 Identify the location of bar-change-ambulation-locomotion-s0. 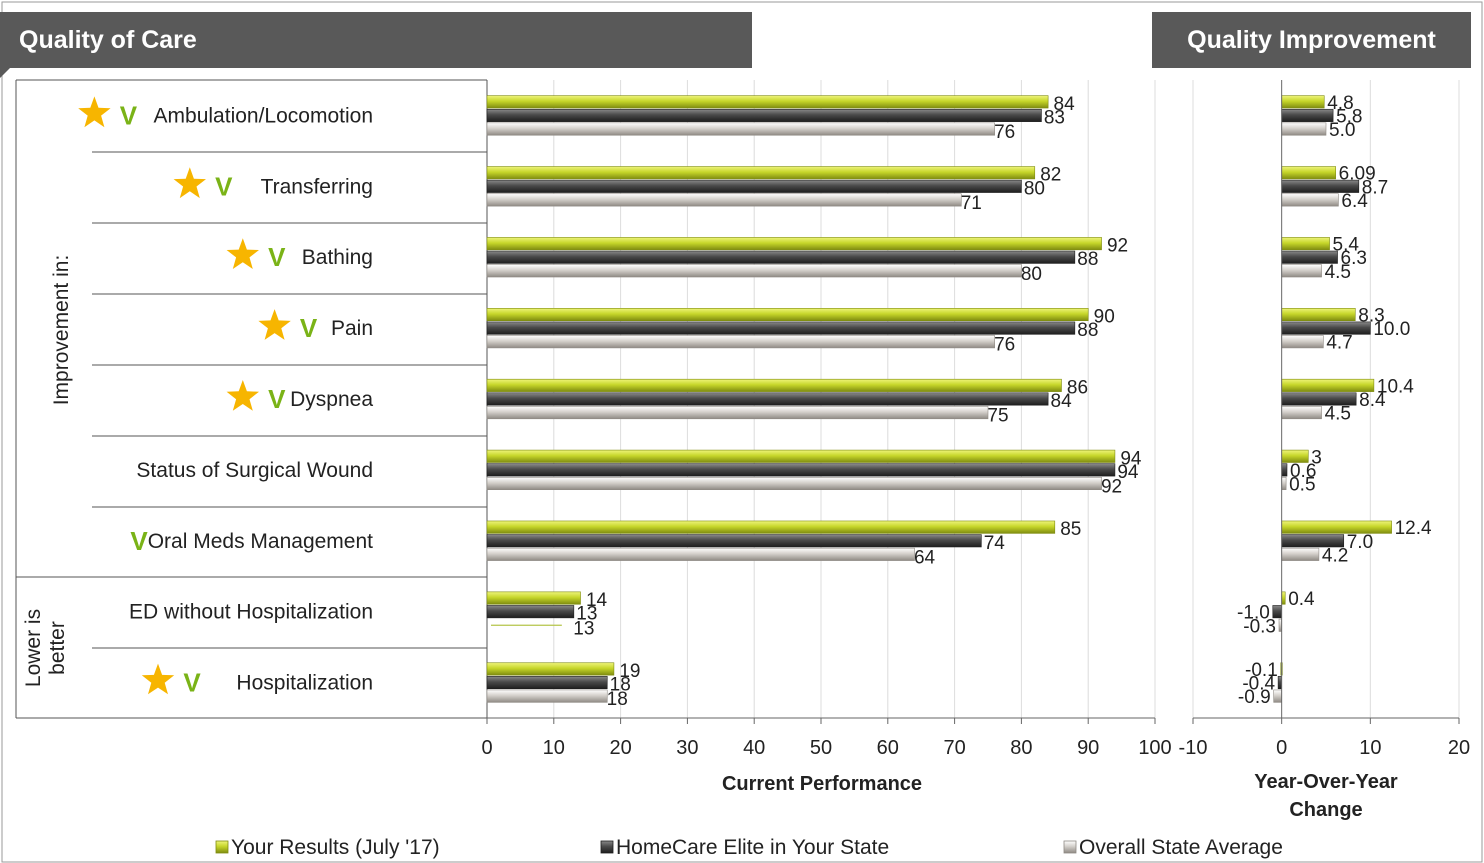
(1303, 102).